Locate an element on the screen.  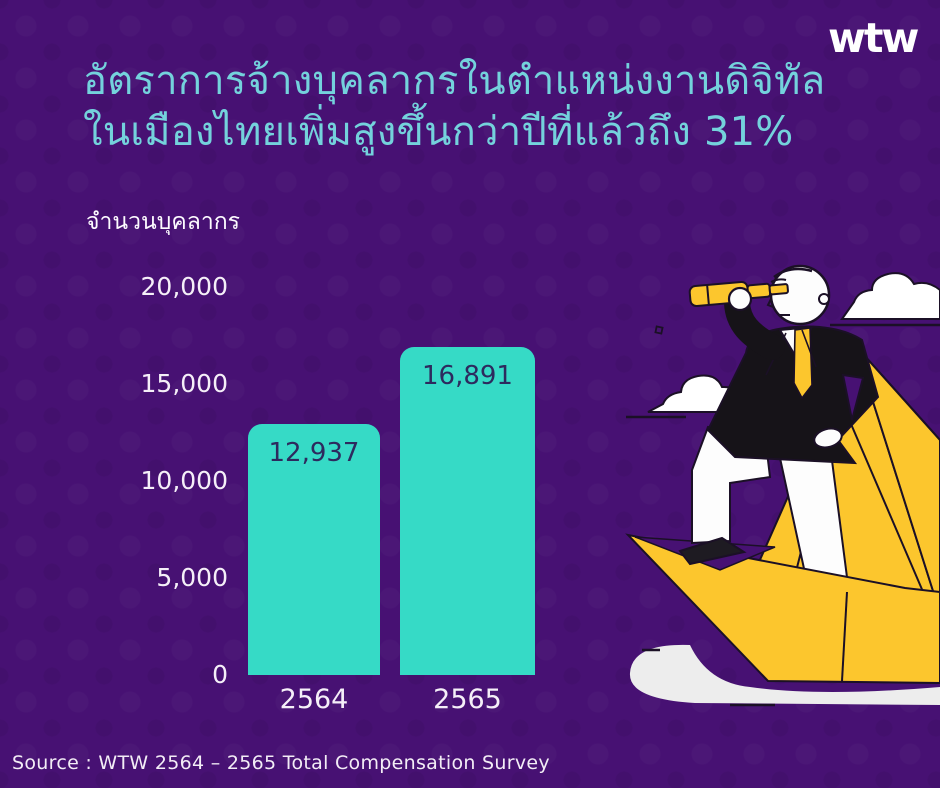
y-tick-label: 20,000 is located at coordinates (184, 286).